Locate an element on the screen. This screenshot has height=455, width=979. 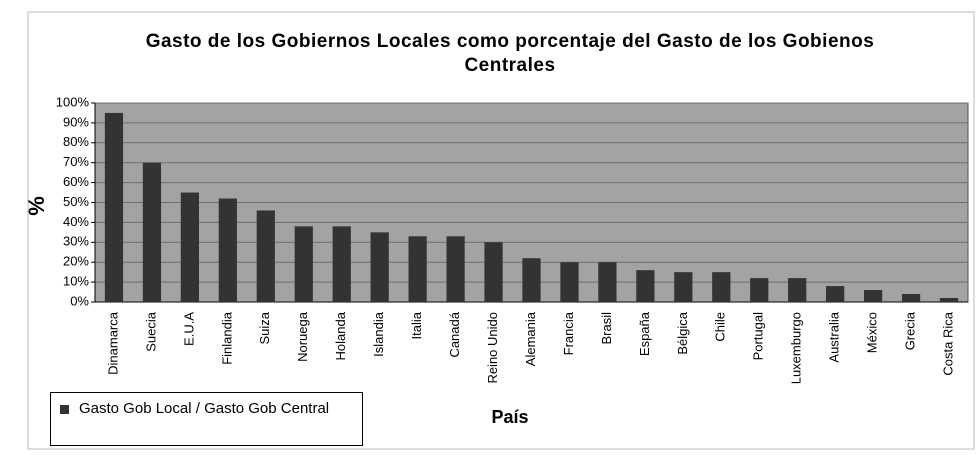
y-tick-label: 0% is located at coordinates (79, 300).